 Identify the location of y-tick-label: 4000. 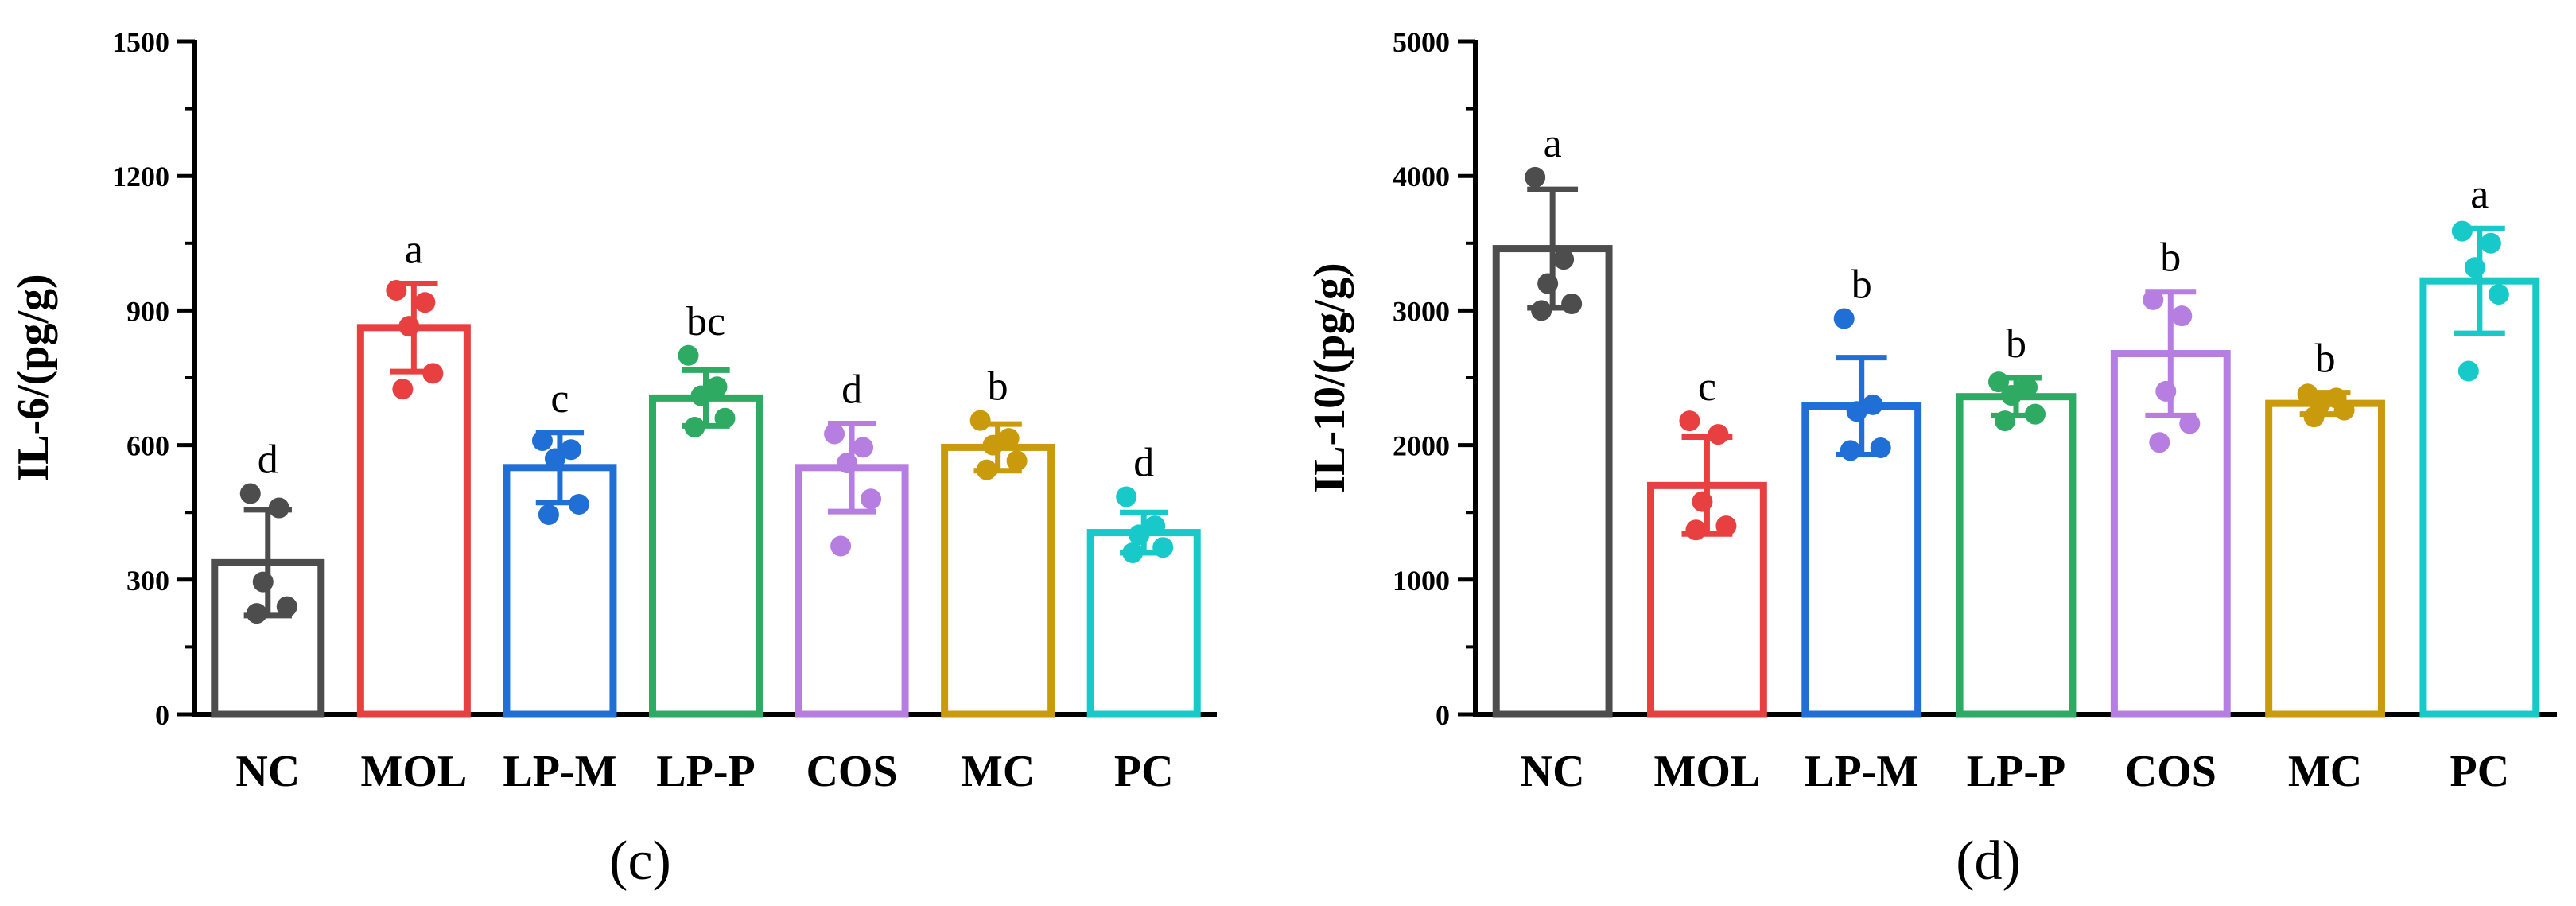
(1421, 176).